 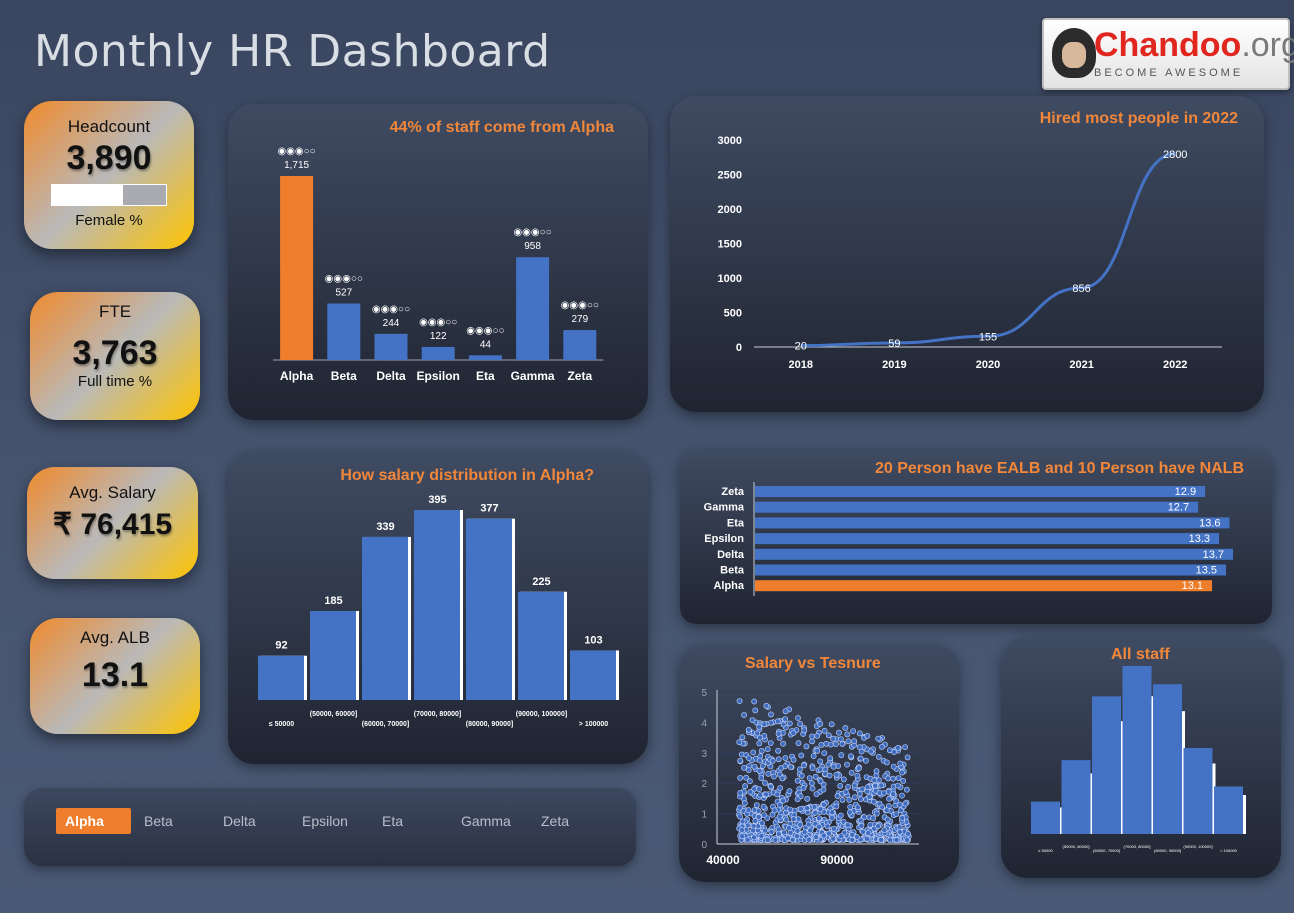 What do you see at coordinates (730, 245) in the screenshot?
I see `y-tick-1500: 1500` at bounding box center [730, 245].